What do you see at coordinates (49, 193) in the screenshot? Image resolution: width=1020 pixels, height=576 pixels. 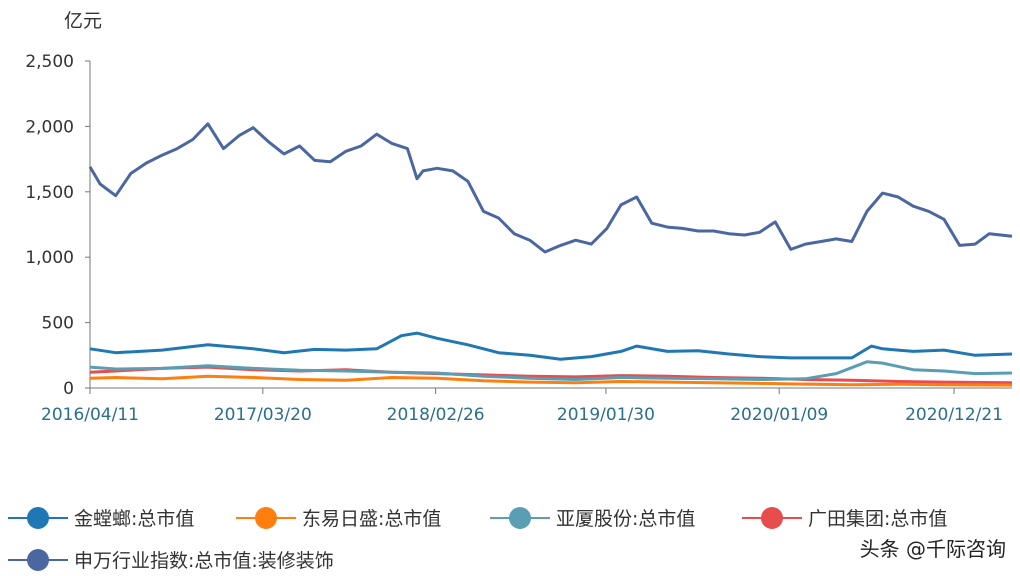 I see `y-tick-label: 1,500` at bounding box center [49, 193].